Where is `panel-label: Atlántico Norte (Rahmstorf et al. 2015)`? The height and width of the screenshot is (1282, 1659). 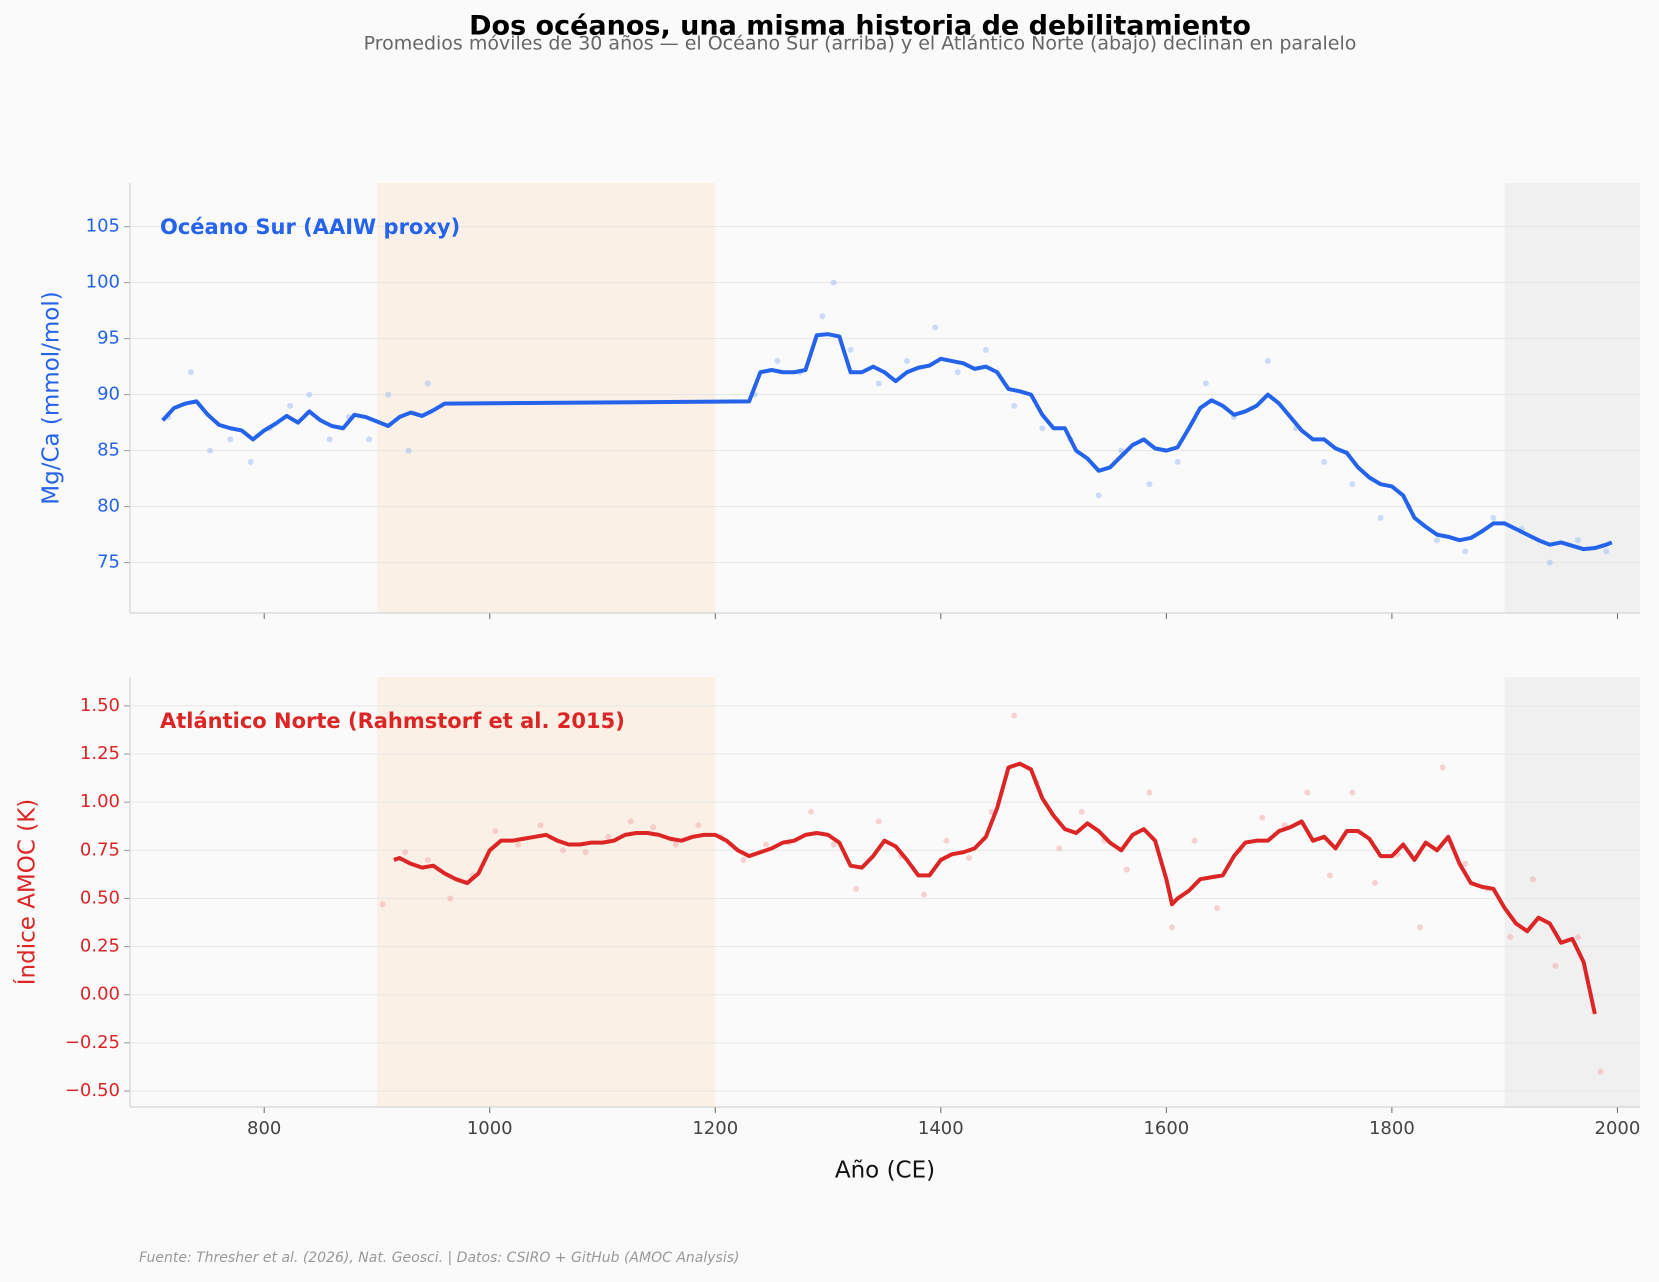
panel-label: Atlántico Norte (Rahmstorf et al. 2015) is located at coordinates (392, 721).